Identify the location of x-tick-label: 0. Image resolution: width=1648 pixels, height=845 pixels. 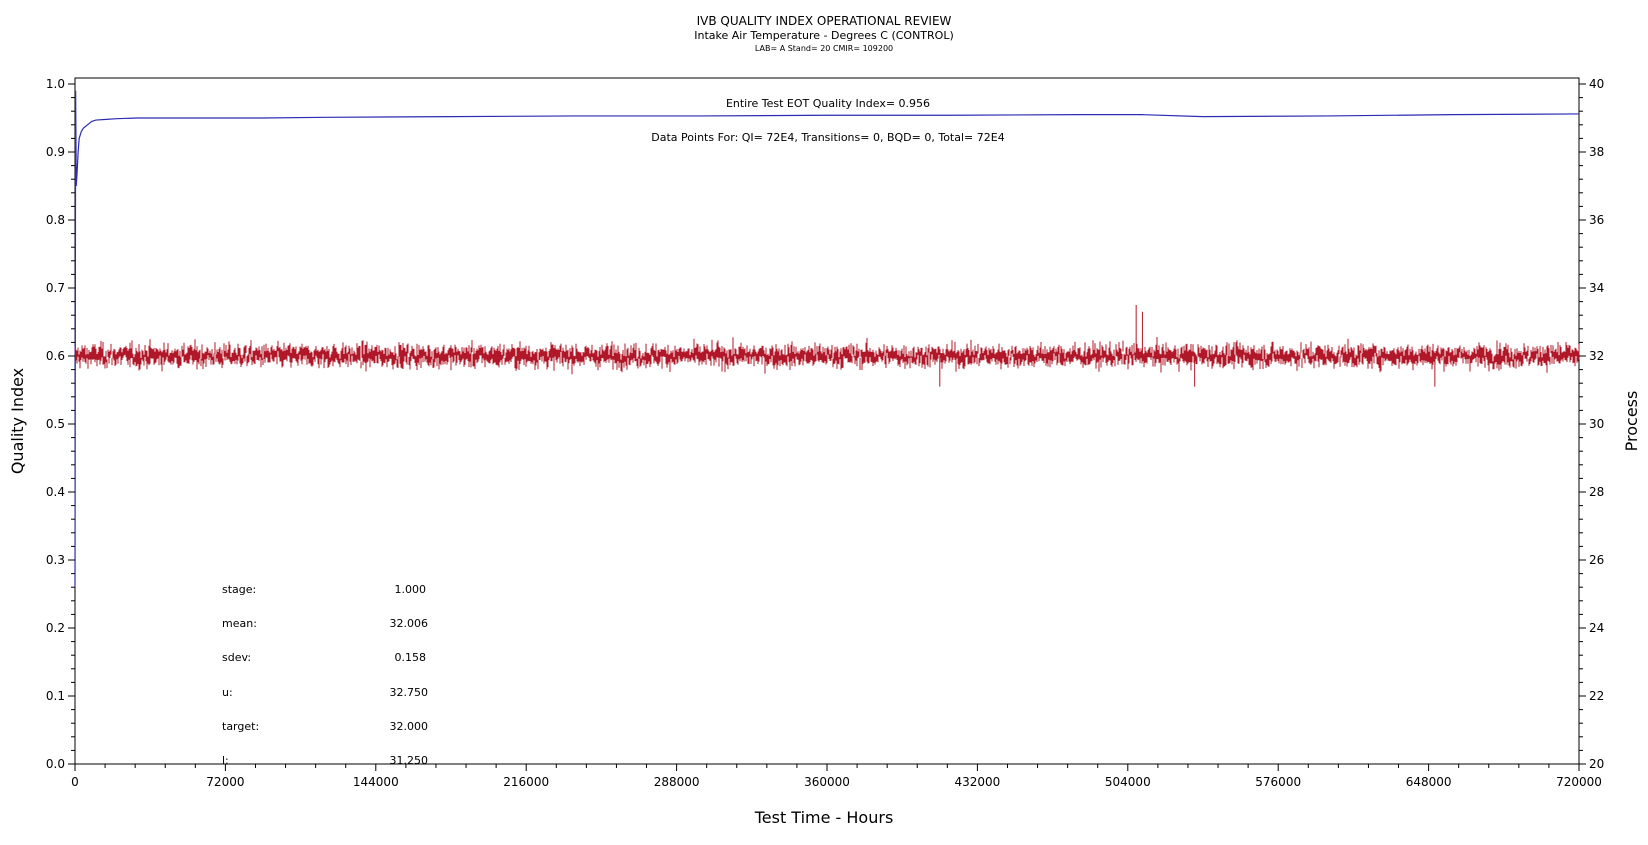
(75, 782).